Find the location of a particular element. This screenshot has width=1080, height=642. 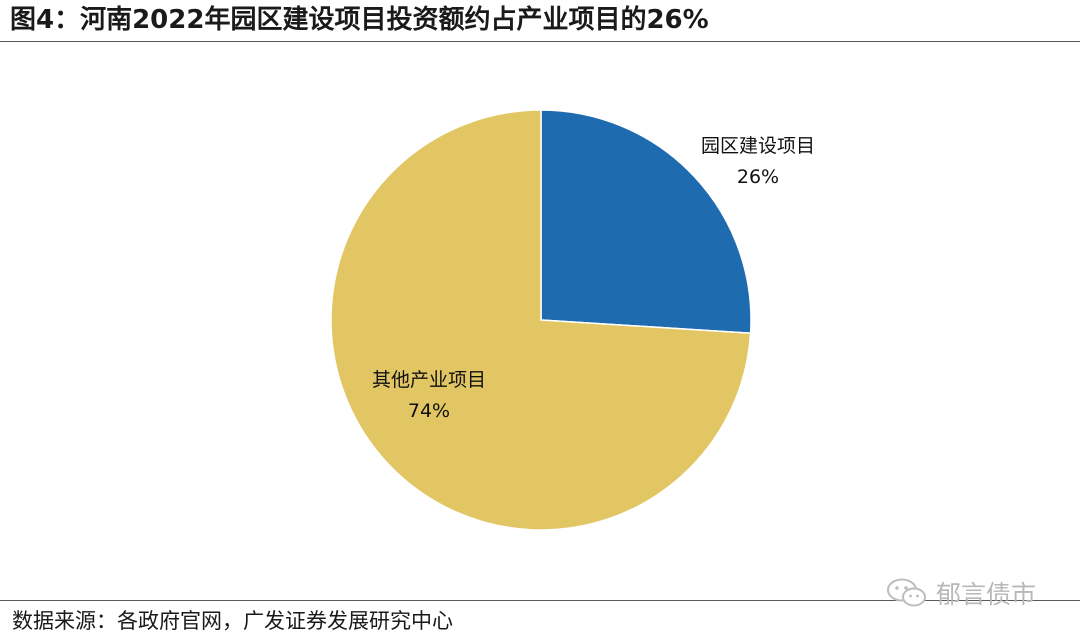

chart-title: 图4：河南2022年园区建设项目投资额约占产业项目的26% is located at coordinates (359, 20).